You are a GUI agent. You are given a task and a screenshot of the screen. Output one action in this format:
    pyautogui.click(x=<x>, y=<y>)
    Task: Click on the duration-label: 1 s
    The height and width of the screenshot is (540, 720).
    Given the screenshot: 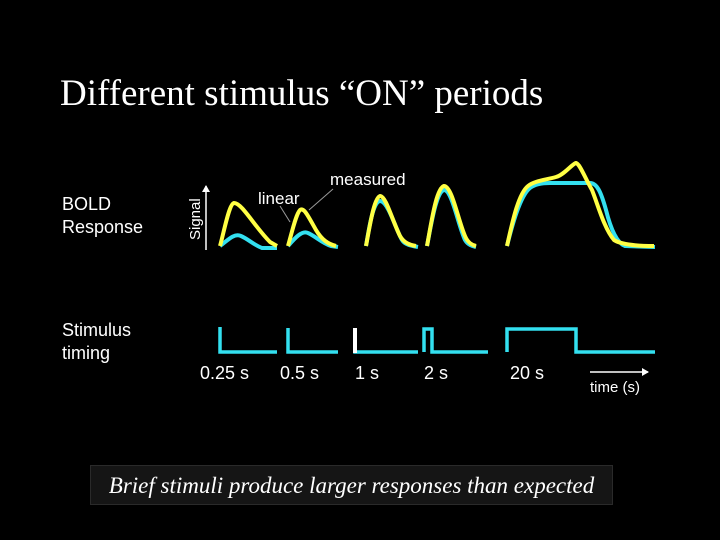 What is the action you would take?
    pyautogui.click(x=367, y=373)
    